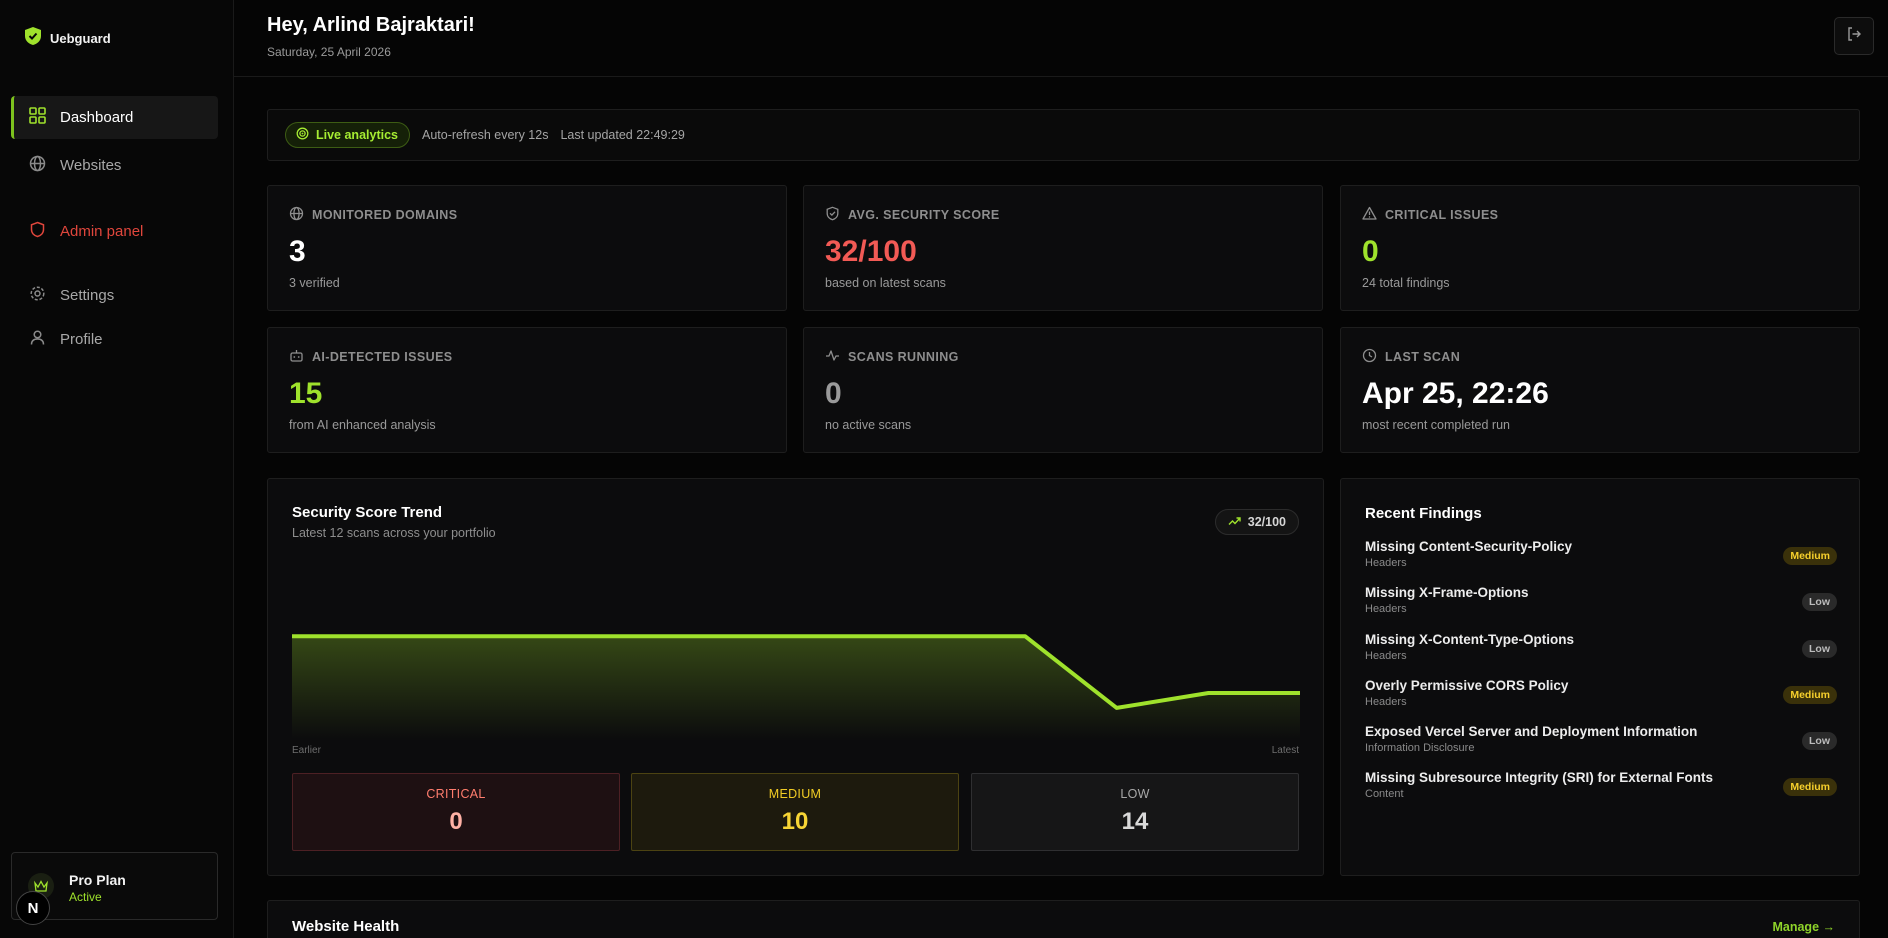 The width and height of the screenshot is (1888, 938). I want to click on stat-label-row: SCANS RUNNING, so click(892, 357).